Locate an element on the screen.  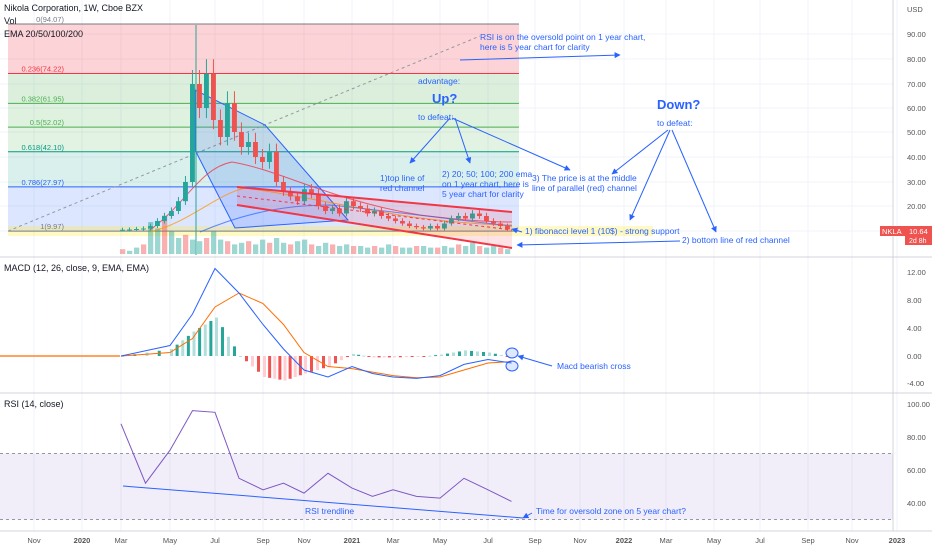
ema-50-line is located at coordinates (331, 210).